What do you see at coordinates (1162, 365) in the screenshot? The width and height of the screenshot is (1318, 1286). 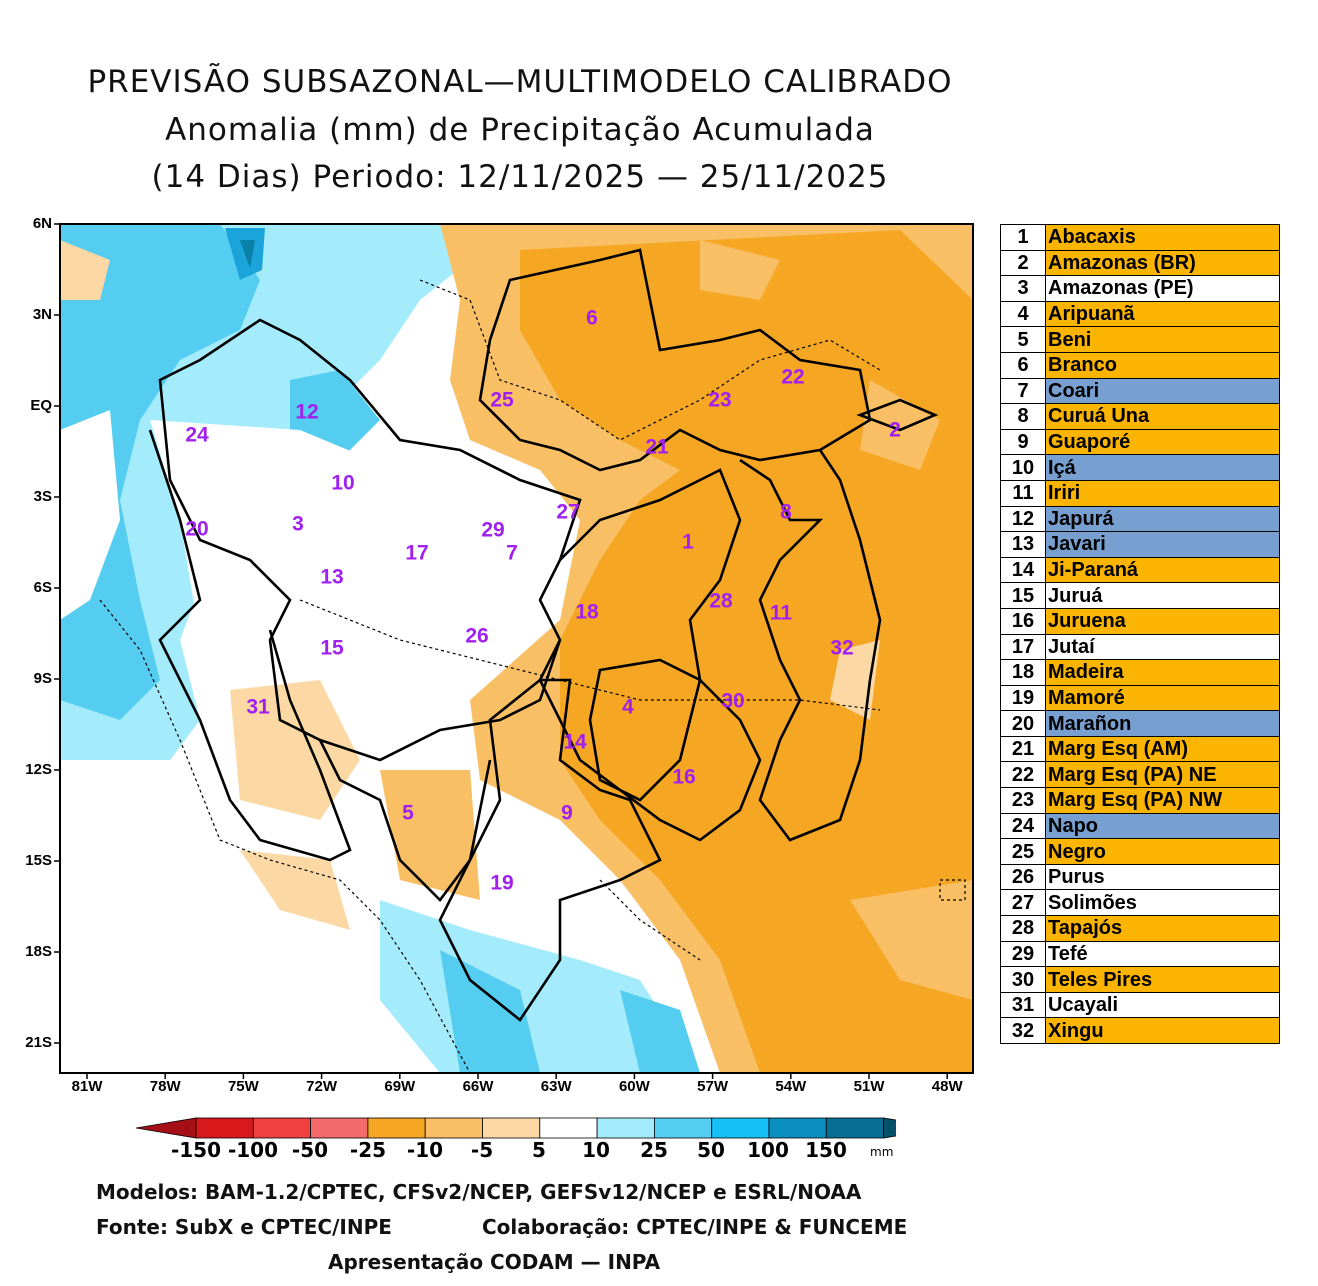 I see `legend-basin-name: Branco` at bounding box center [1162, 365].